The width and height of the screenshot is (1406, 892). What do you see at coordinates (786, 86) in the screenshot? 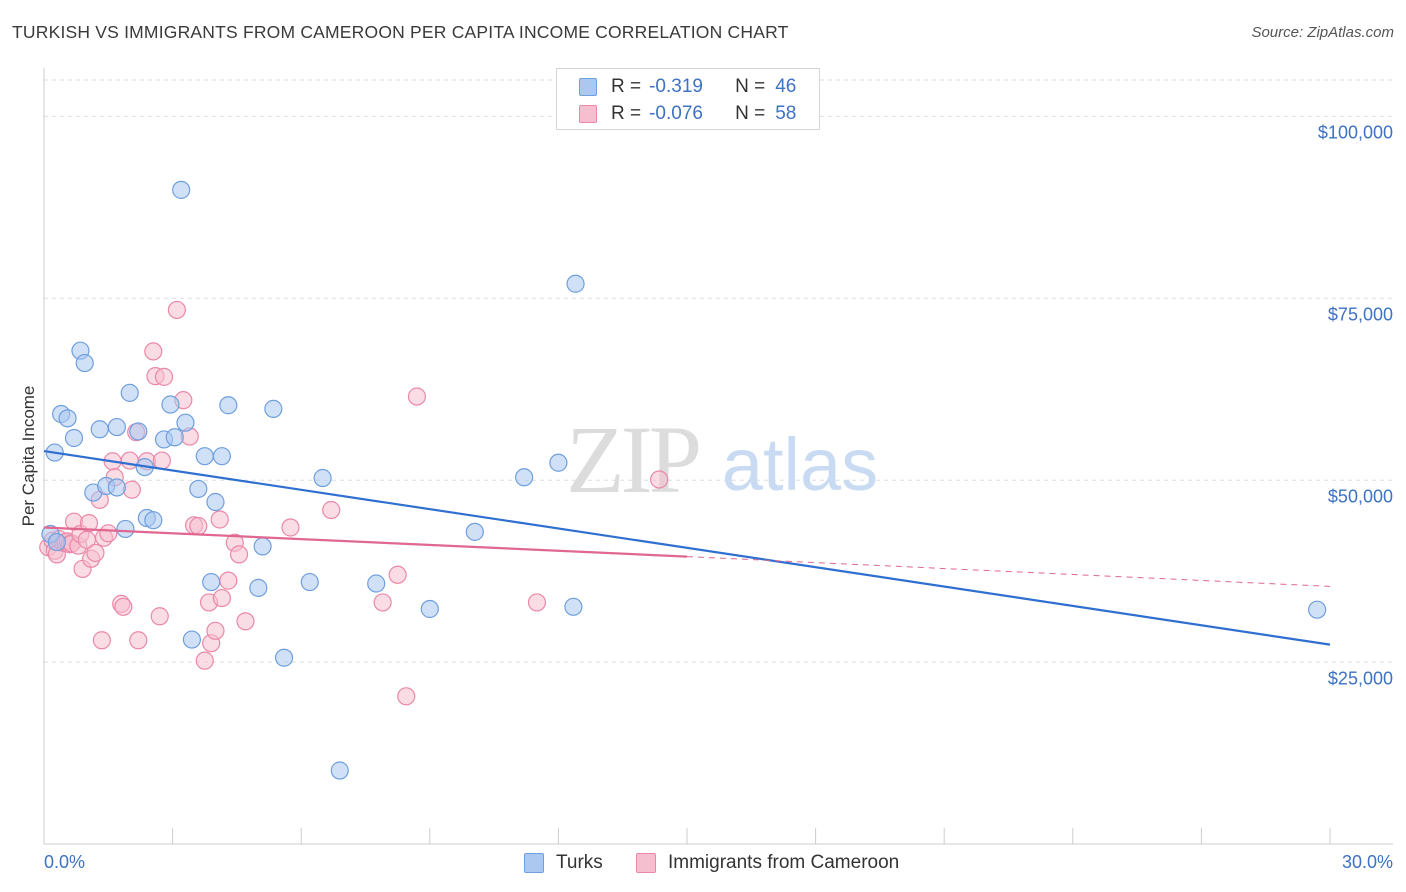
I see `legend-n-value: 46` at bounding box center [786, 86].